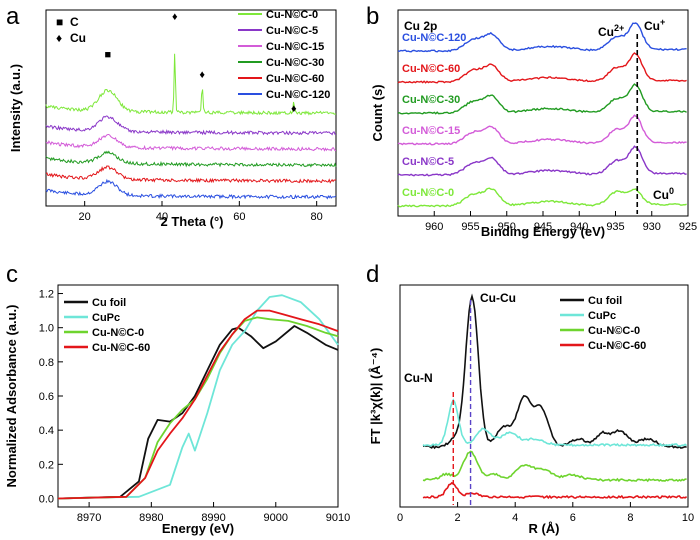 Image resolution: width=700 pixels, height=540 pixels. I want to click on marker-legend-c-label: C, so click(74, 22).